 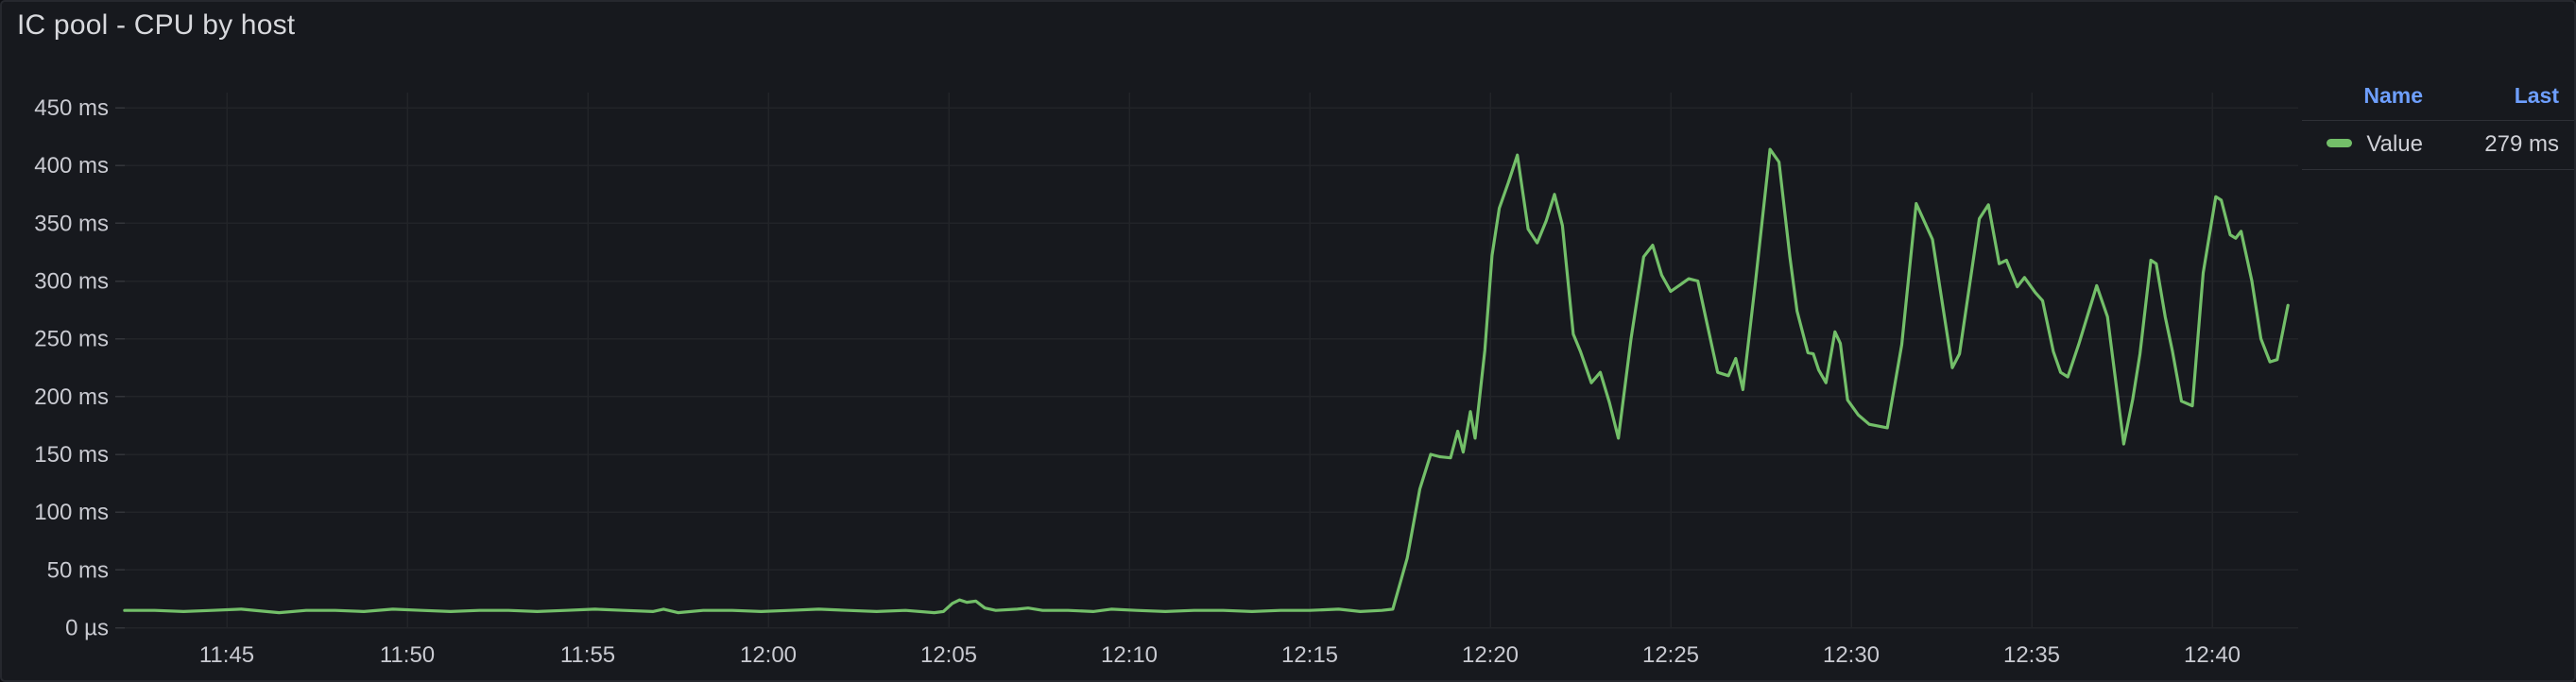 What do you see at coordinates (2362, 100) in the screenshot?
I see `legend-header-name: Name` at bounding box center [2362, 100].